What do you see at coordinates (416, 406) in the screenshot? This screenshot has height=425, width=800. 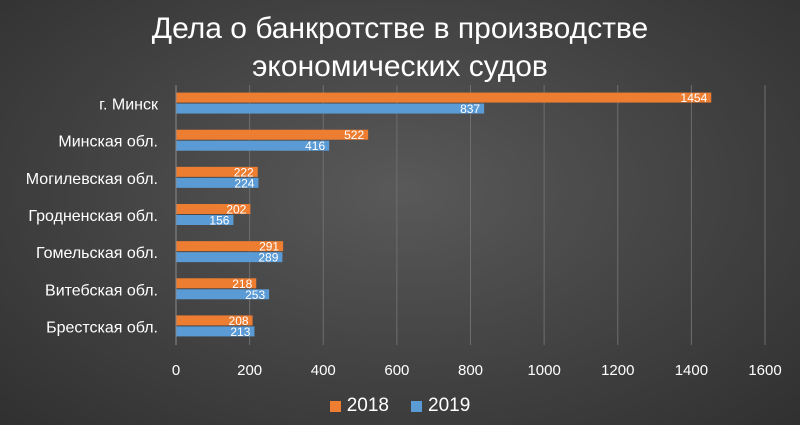 I see `legend-swatch-2019` at bounding box center [416, 406].